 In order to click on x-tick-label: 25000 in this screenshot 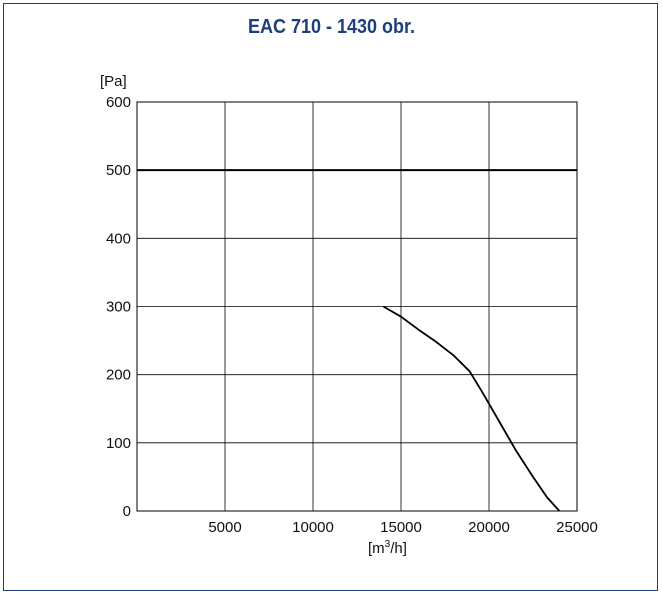, I will do `click(577, 527)`.